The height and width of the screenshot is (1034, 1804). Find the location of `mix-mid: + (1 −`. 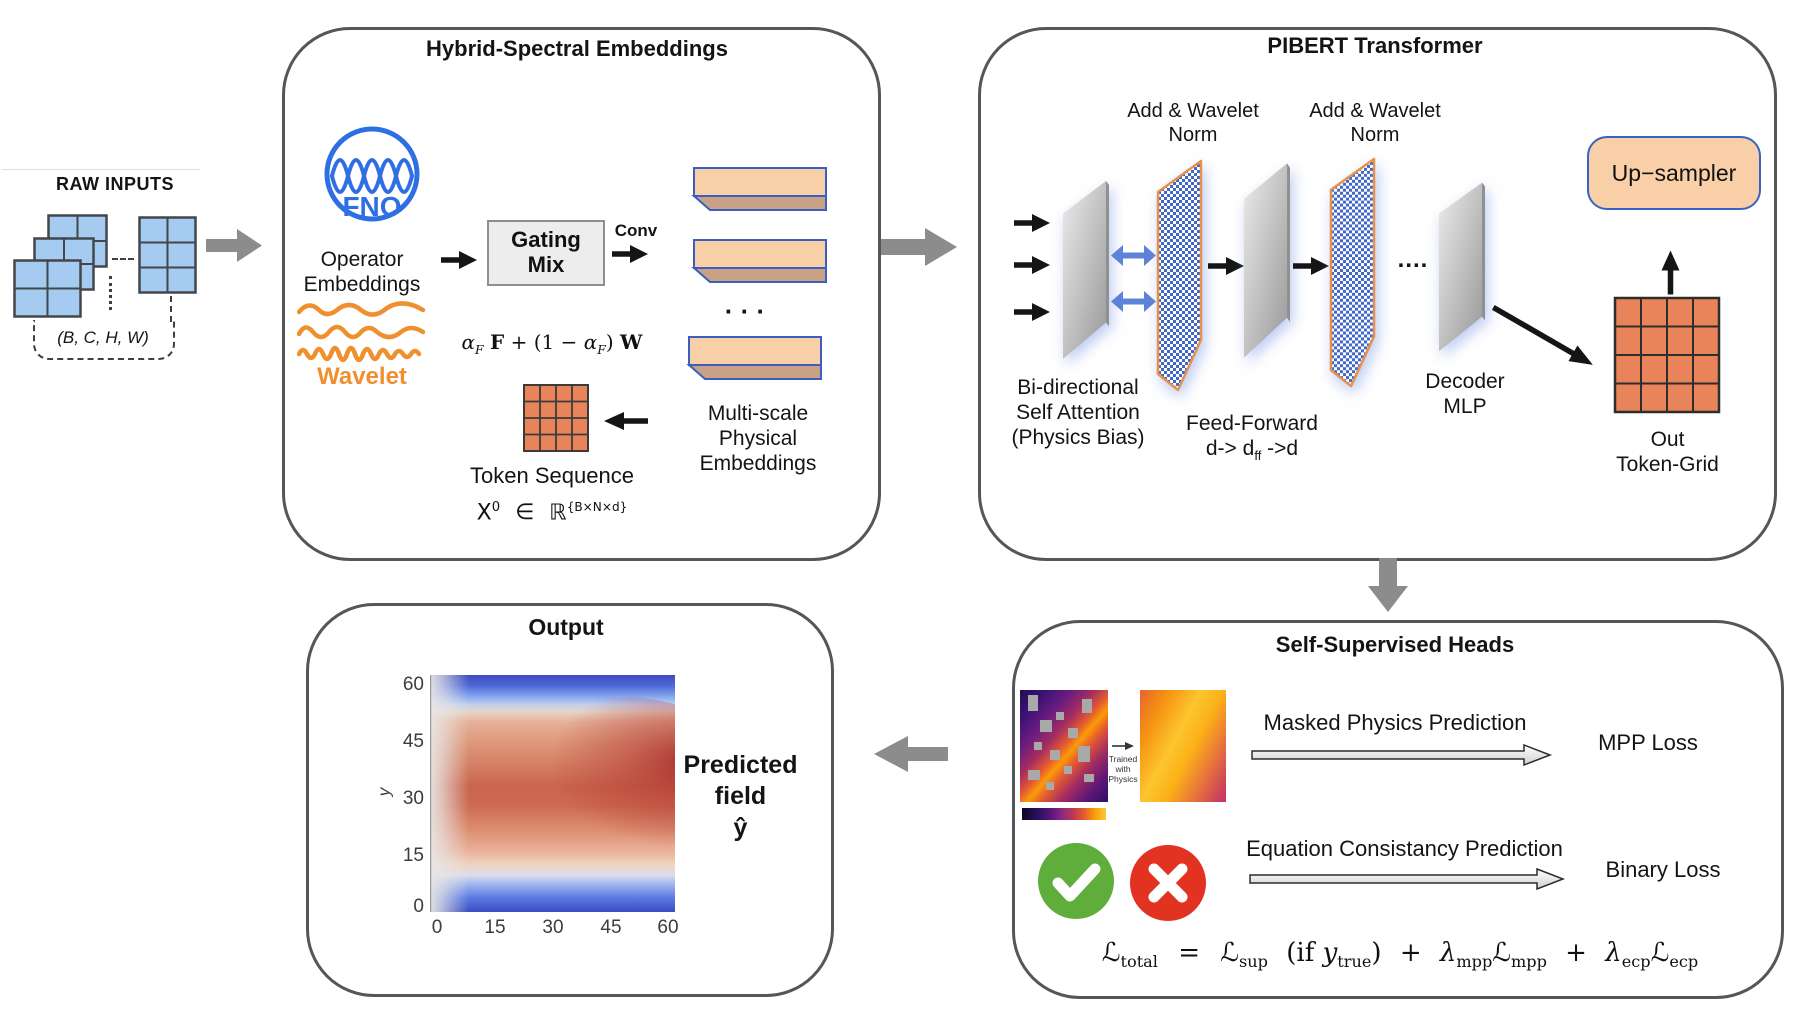

mix-mid: + (1 − is located at coordinates (544, 342).